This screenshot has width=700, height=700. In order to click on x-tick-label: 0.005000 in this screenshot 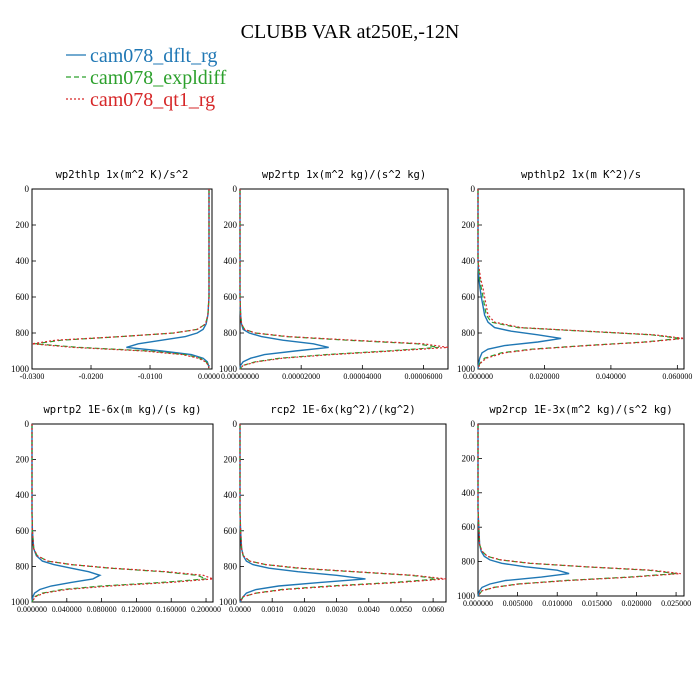, I will do `click(518, 603)`.